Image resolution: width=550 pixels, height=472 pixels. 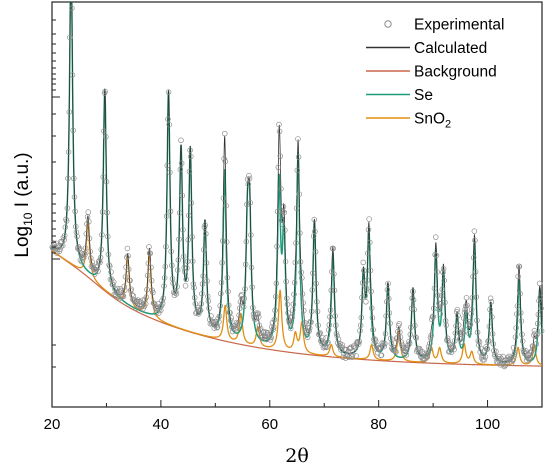 What do you see at coordinates (455, 72) in the screenshot?
I see `legend-label-background: Background` at bounding box center [455, 72].